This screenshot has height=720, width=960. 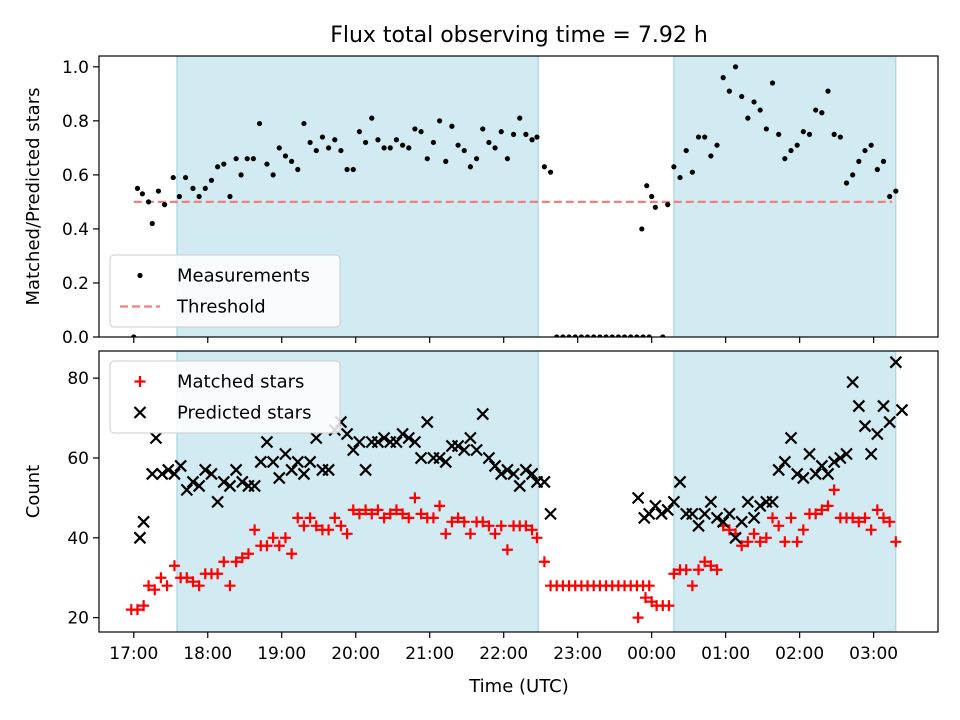 I want to click on y-tick-label: 60, so click(x=78, y=459).